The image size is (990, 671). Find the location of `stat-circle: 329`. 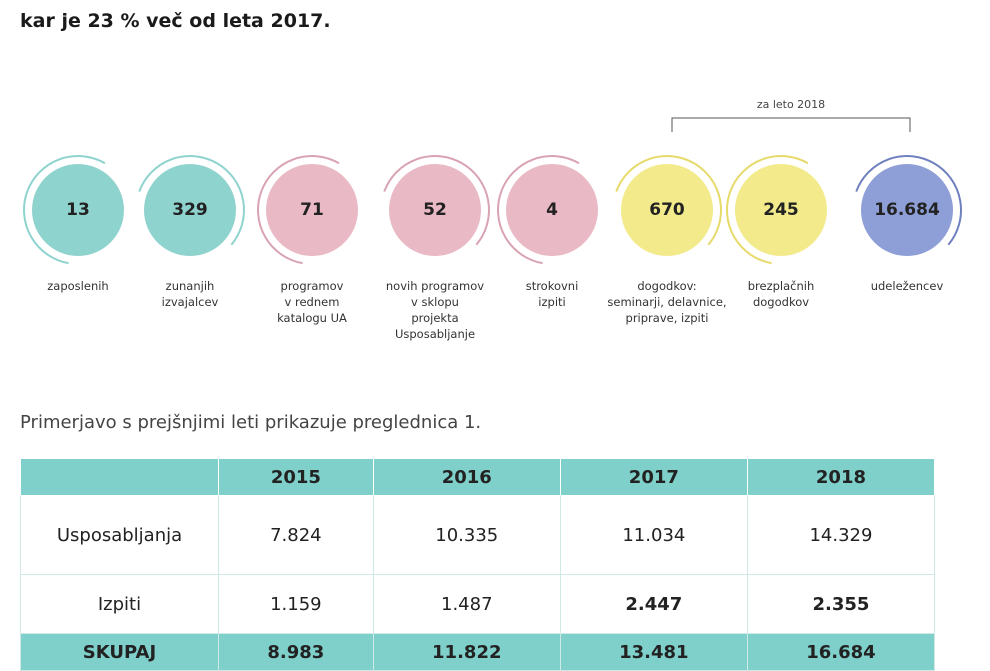

stat-circle: 329 is located at coordinates (190, 210).